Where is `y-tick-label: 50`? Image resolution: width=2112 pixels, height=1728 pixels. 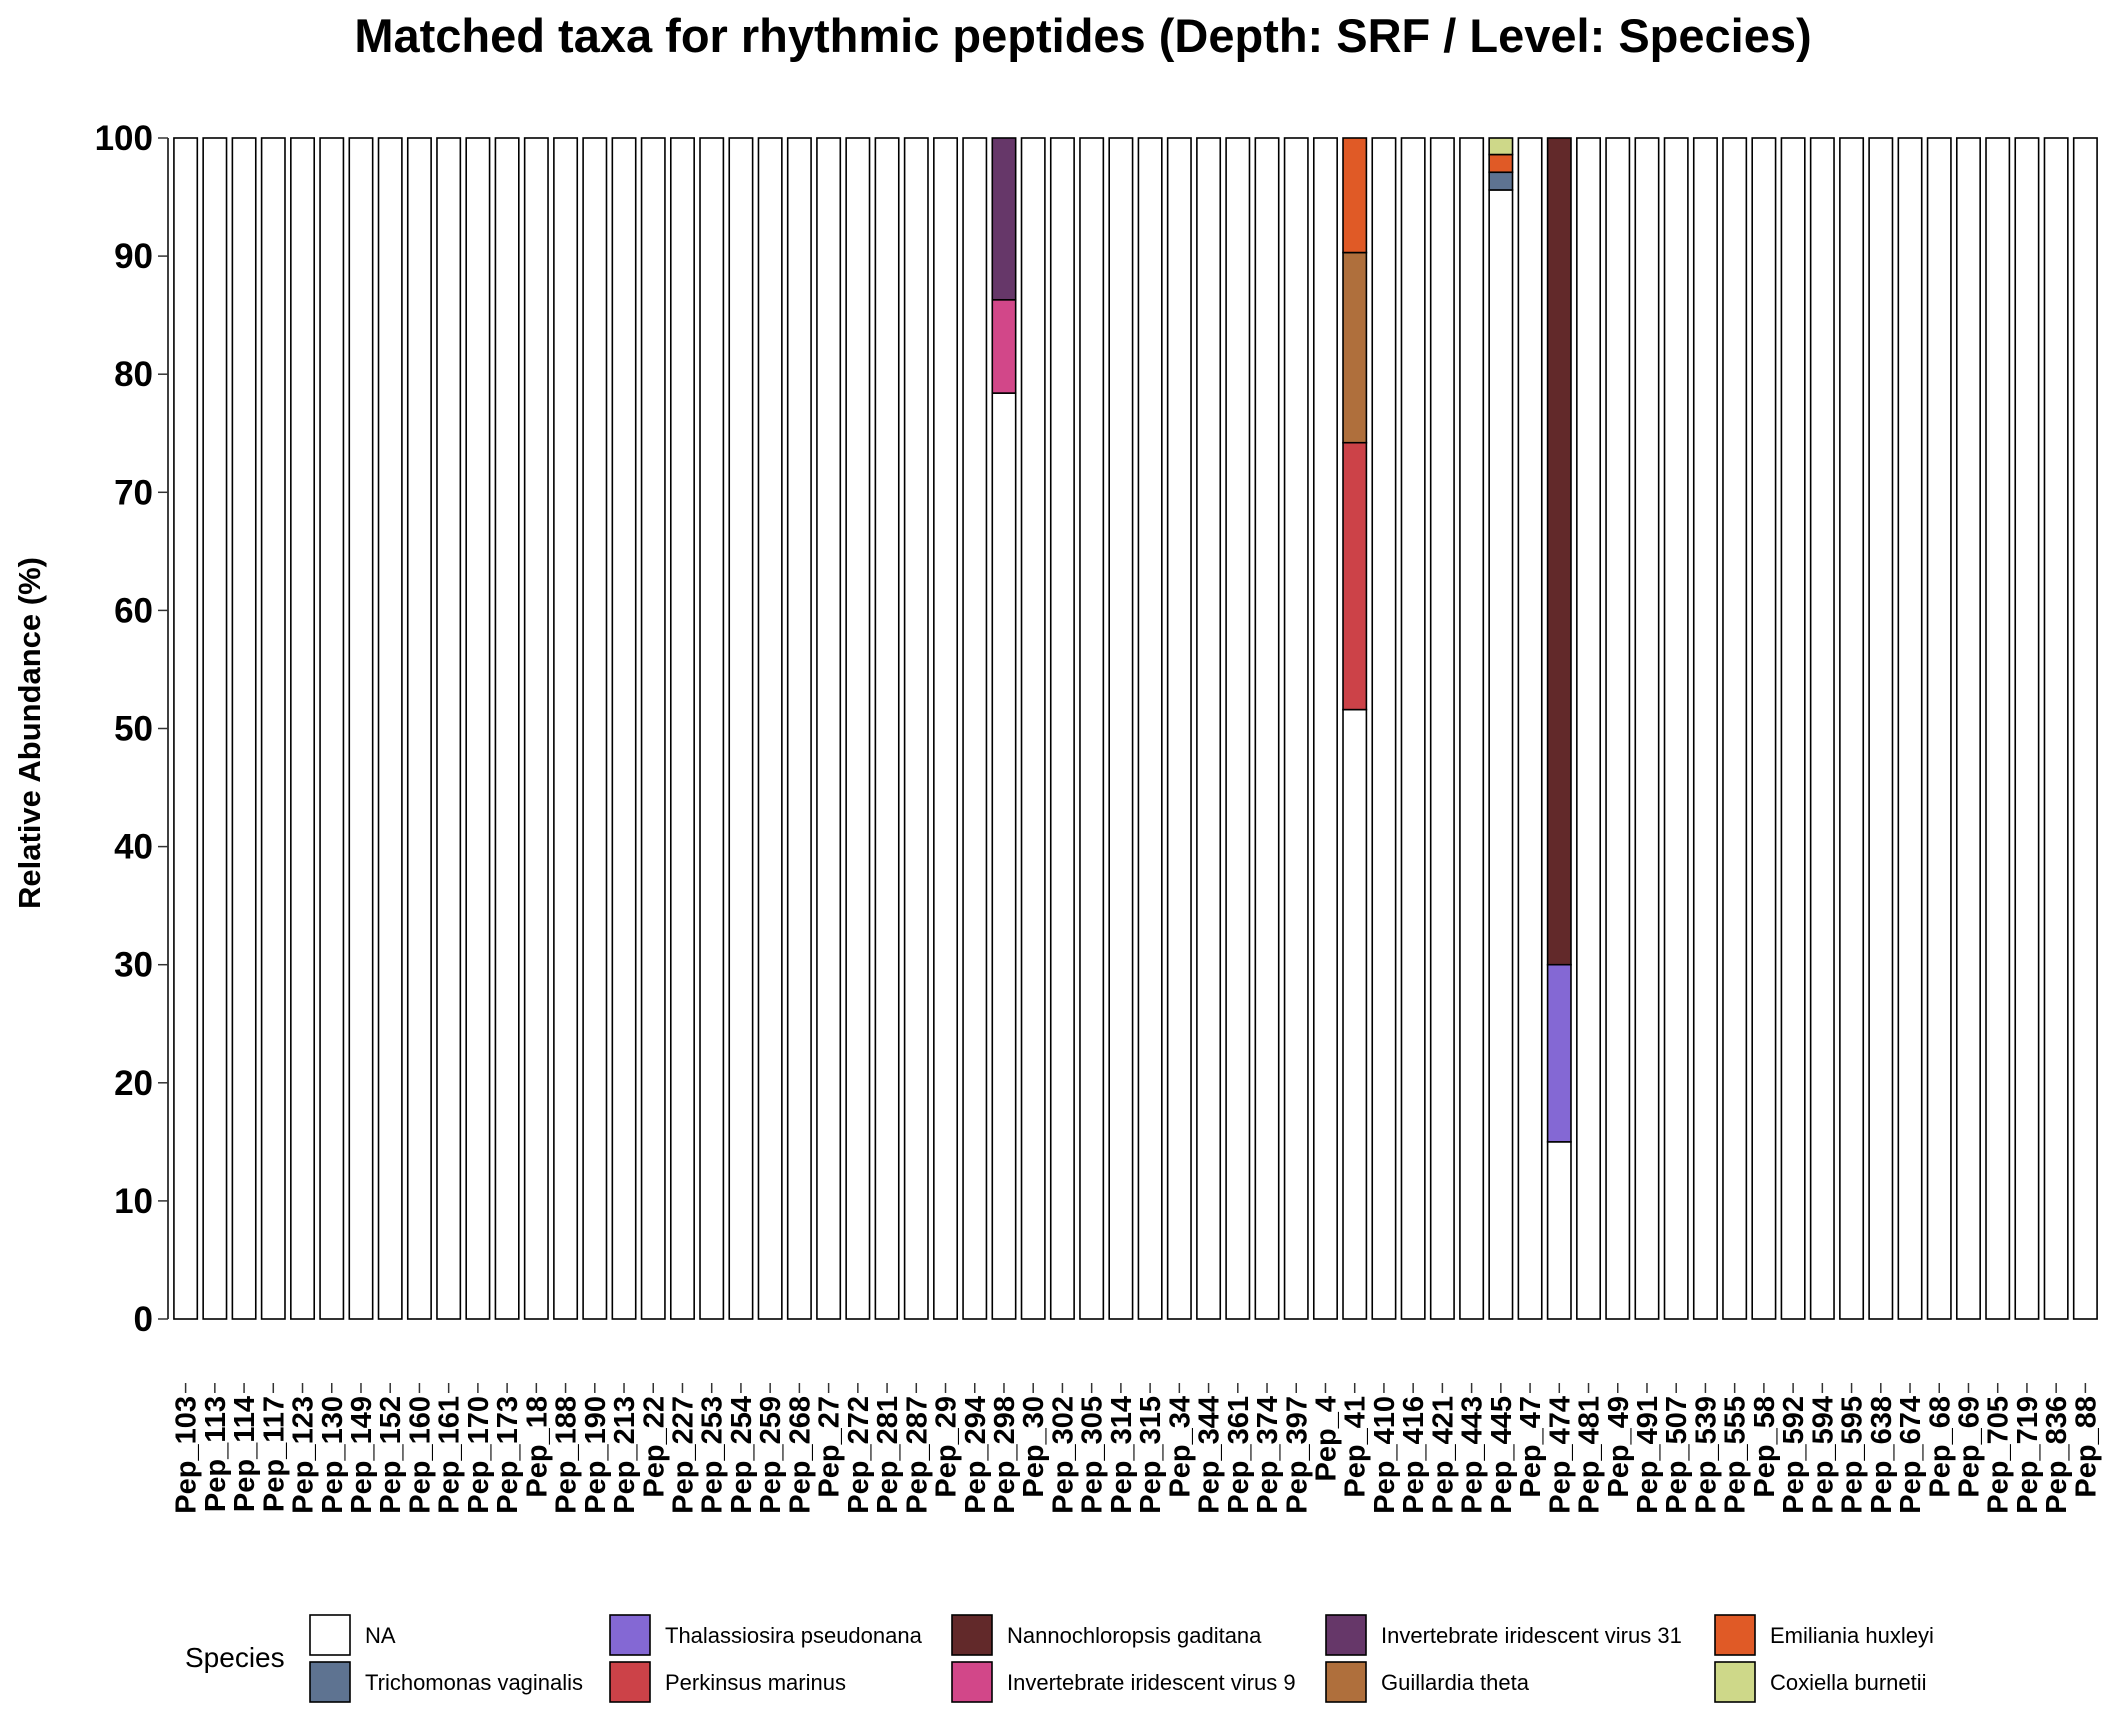
y-tick-label: 50 is located at coordinates (133, 729).